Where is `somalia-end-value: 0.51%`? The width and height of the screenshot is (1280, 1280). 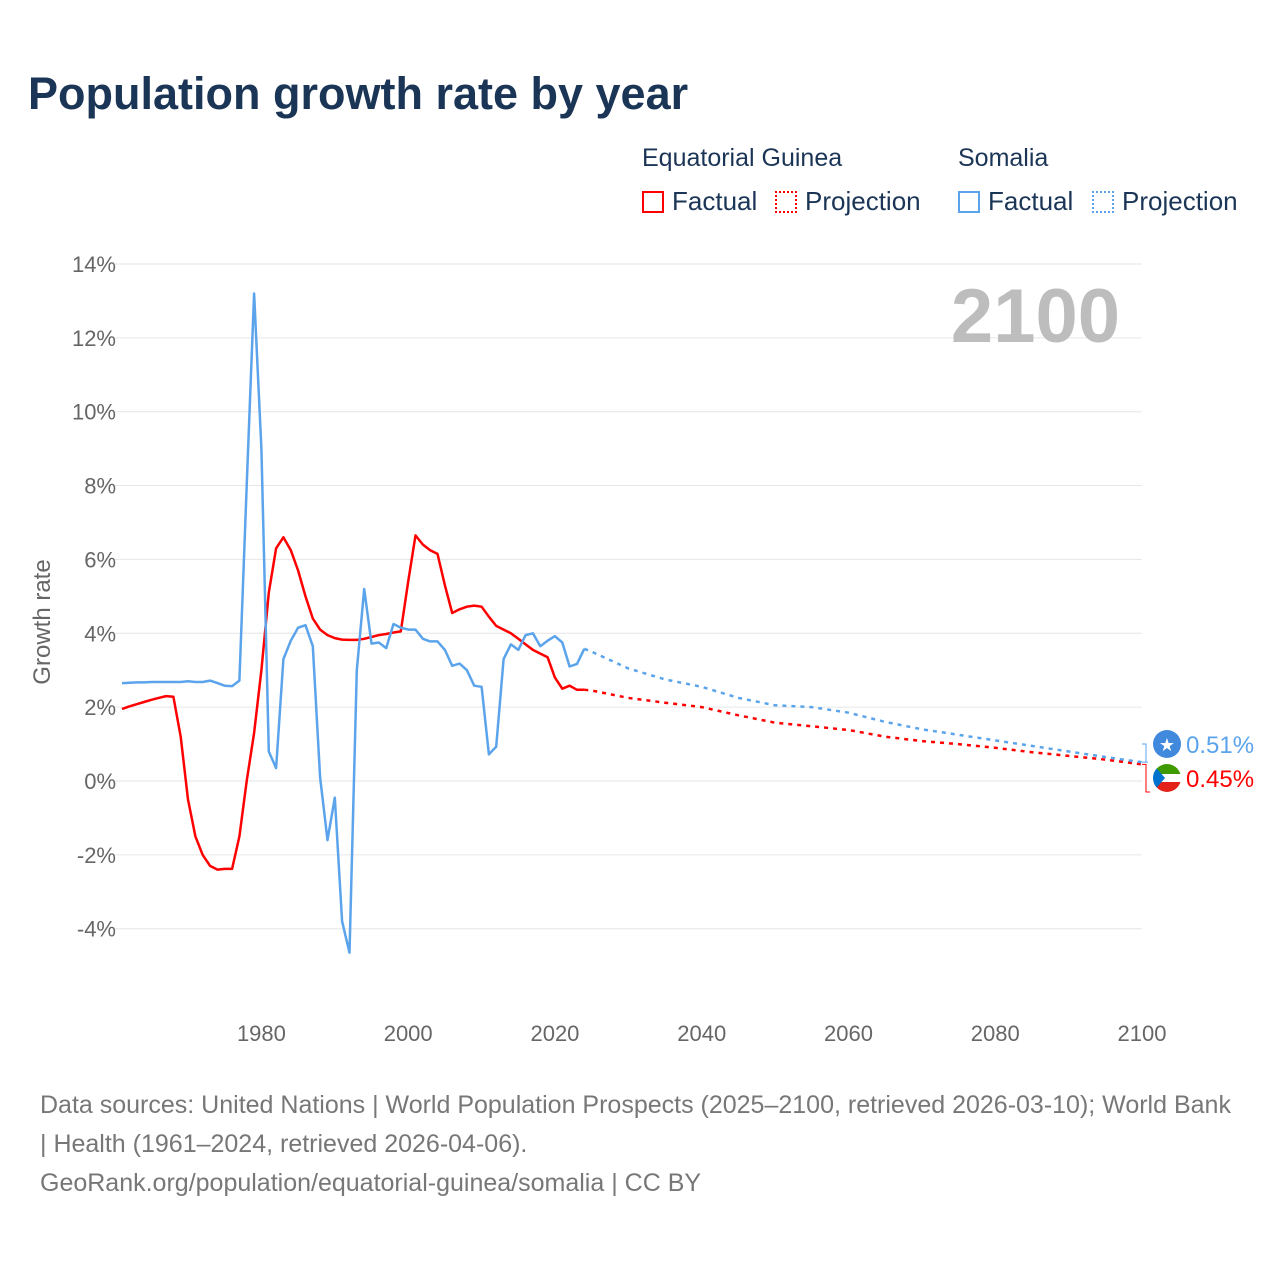 somalia-end-value: 0.51% is located at coordinates (1220, 745).